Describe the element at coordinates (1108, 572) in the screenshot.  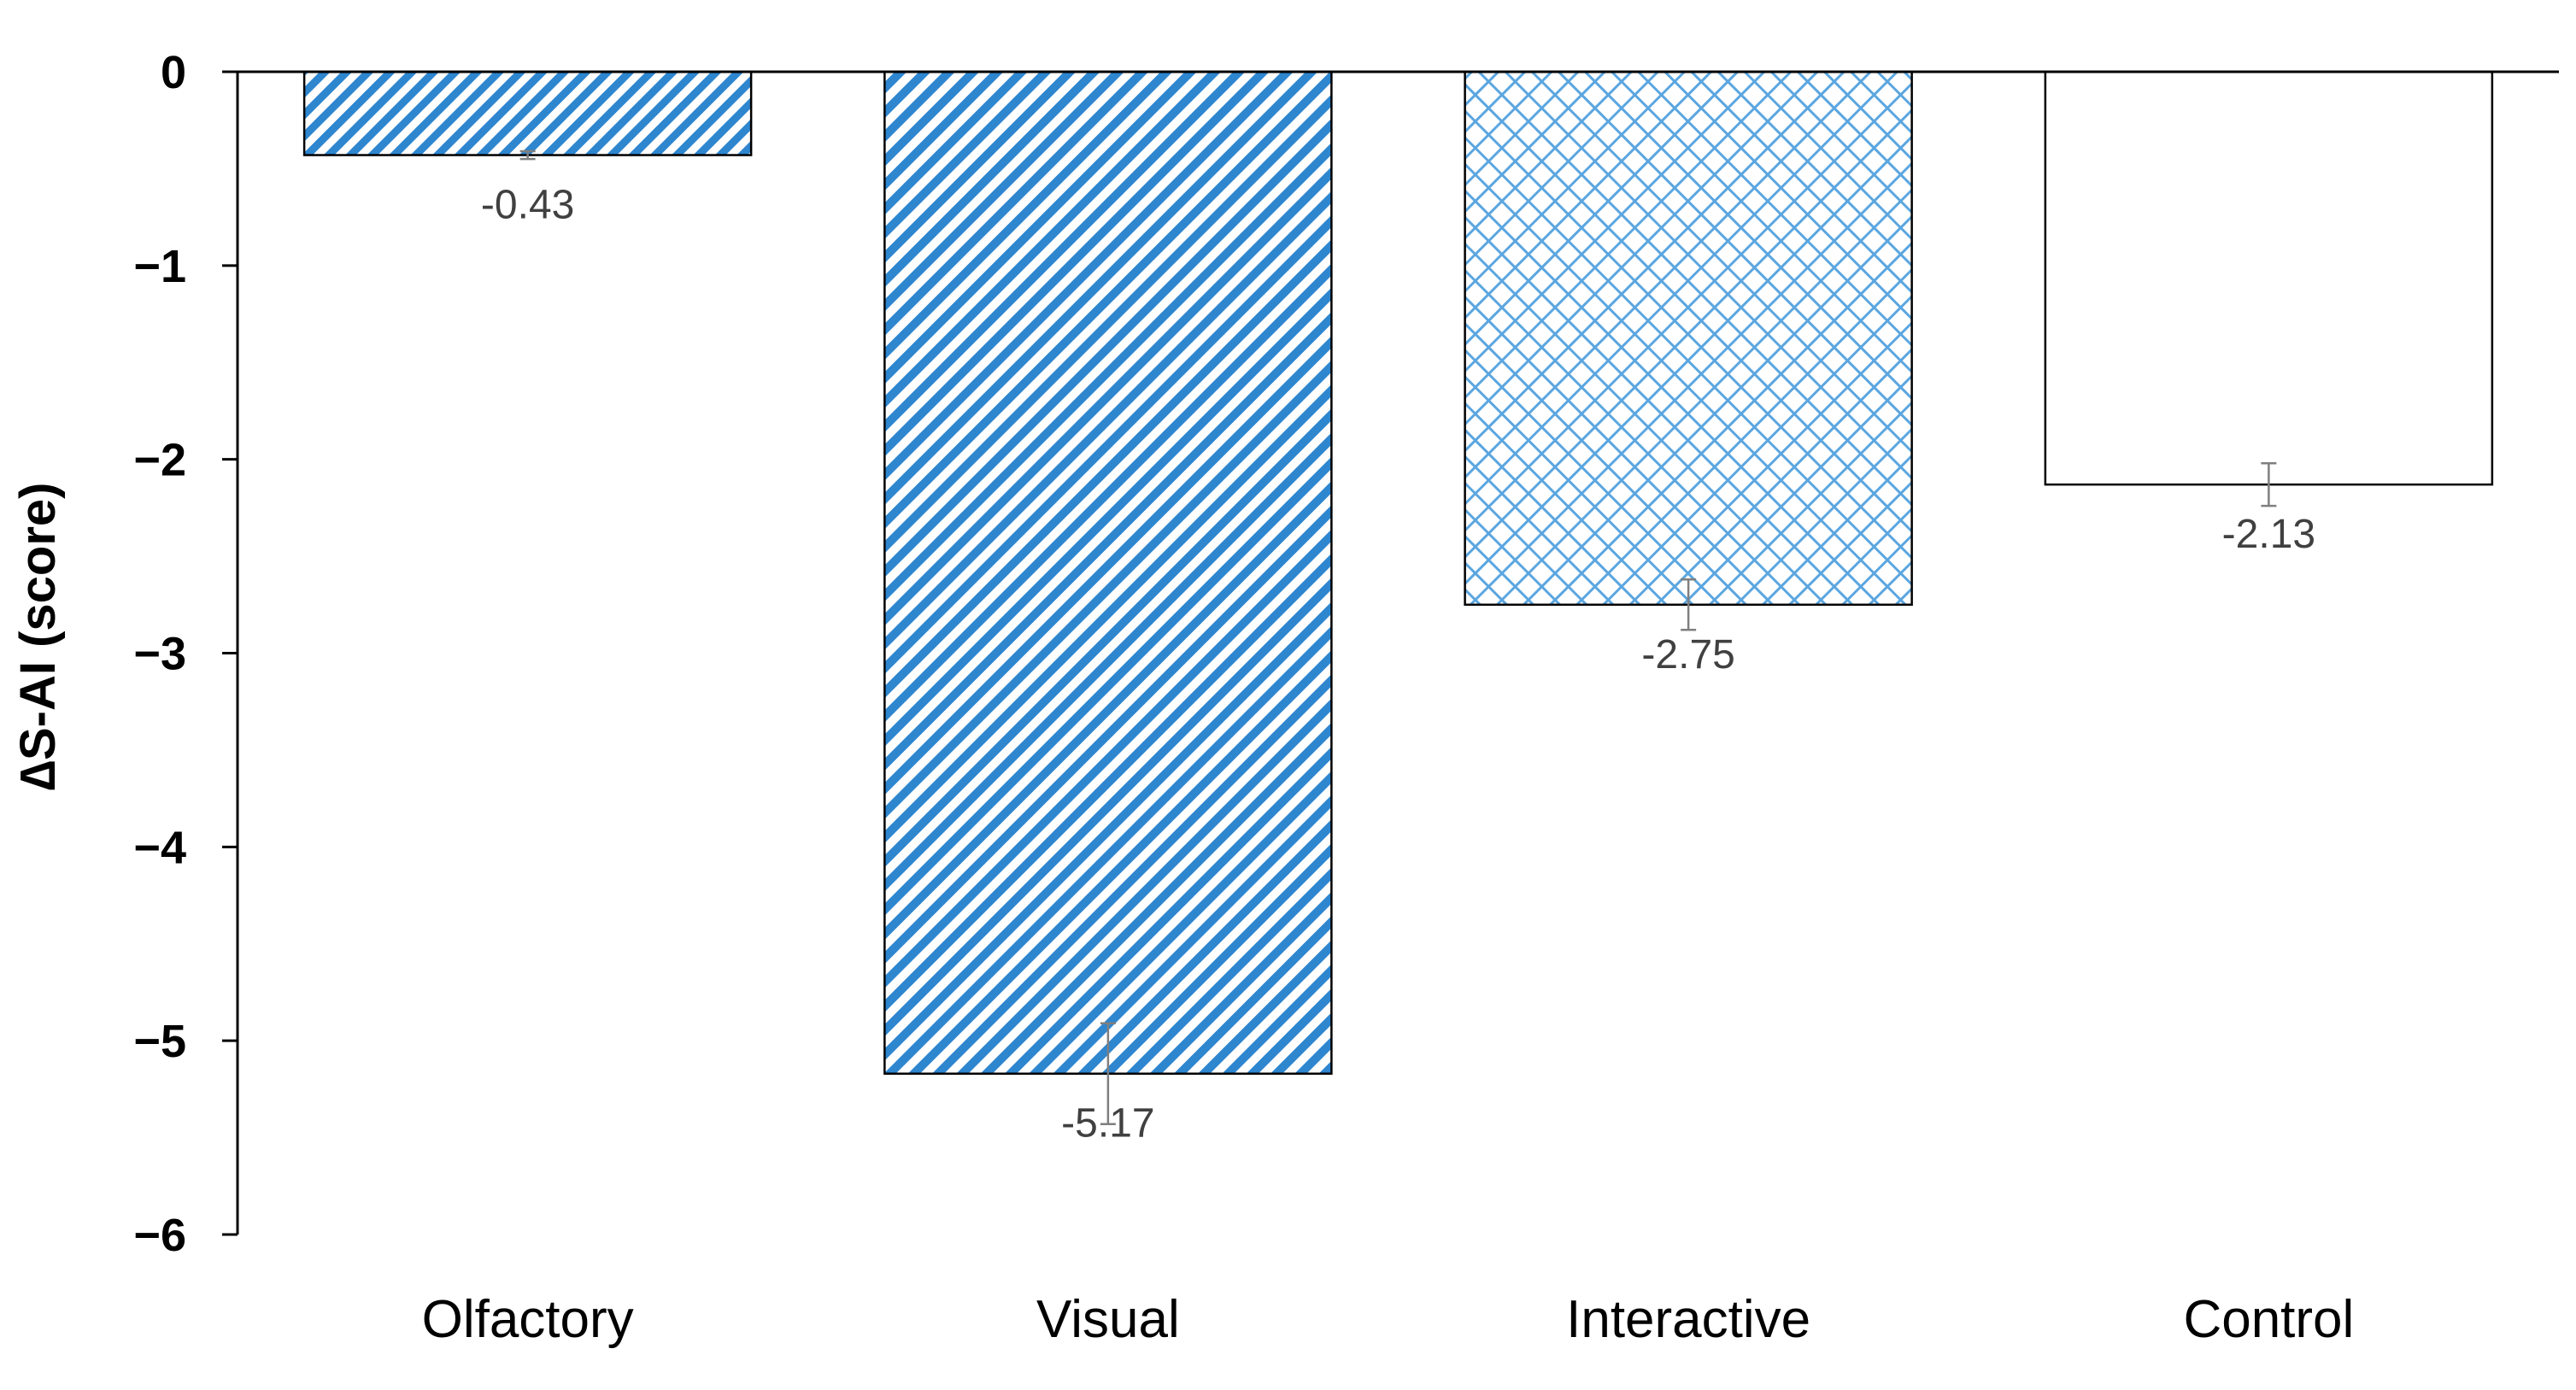
I see `bar-visual` at that location.